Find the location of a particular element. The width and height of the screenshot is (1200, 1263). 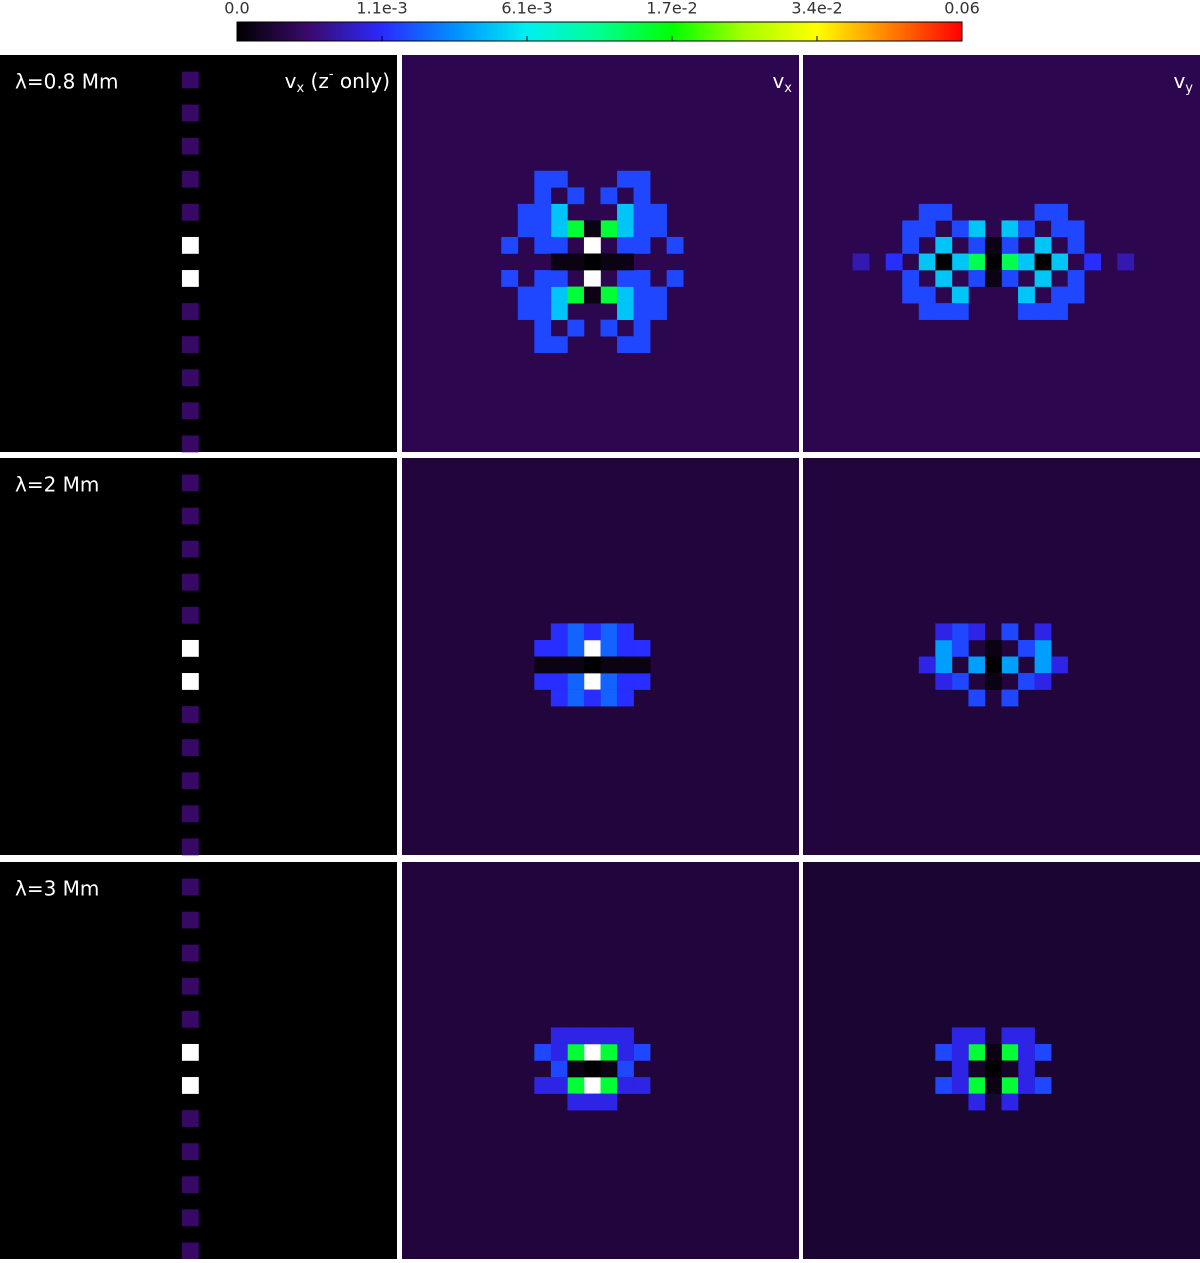

colorbar-tick-label: 0.0 is located at coordinates (236, 9).